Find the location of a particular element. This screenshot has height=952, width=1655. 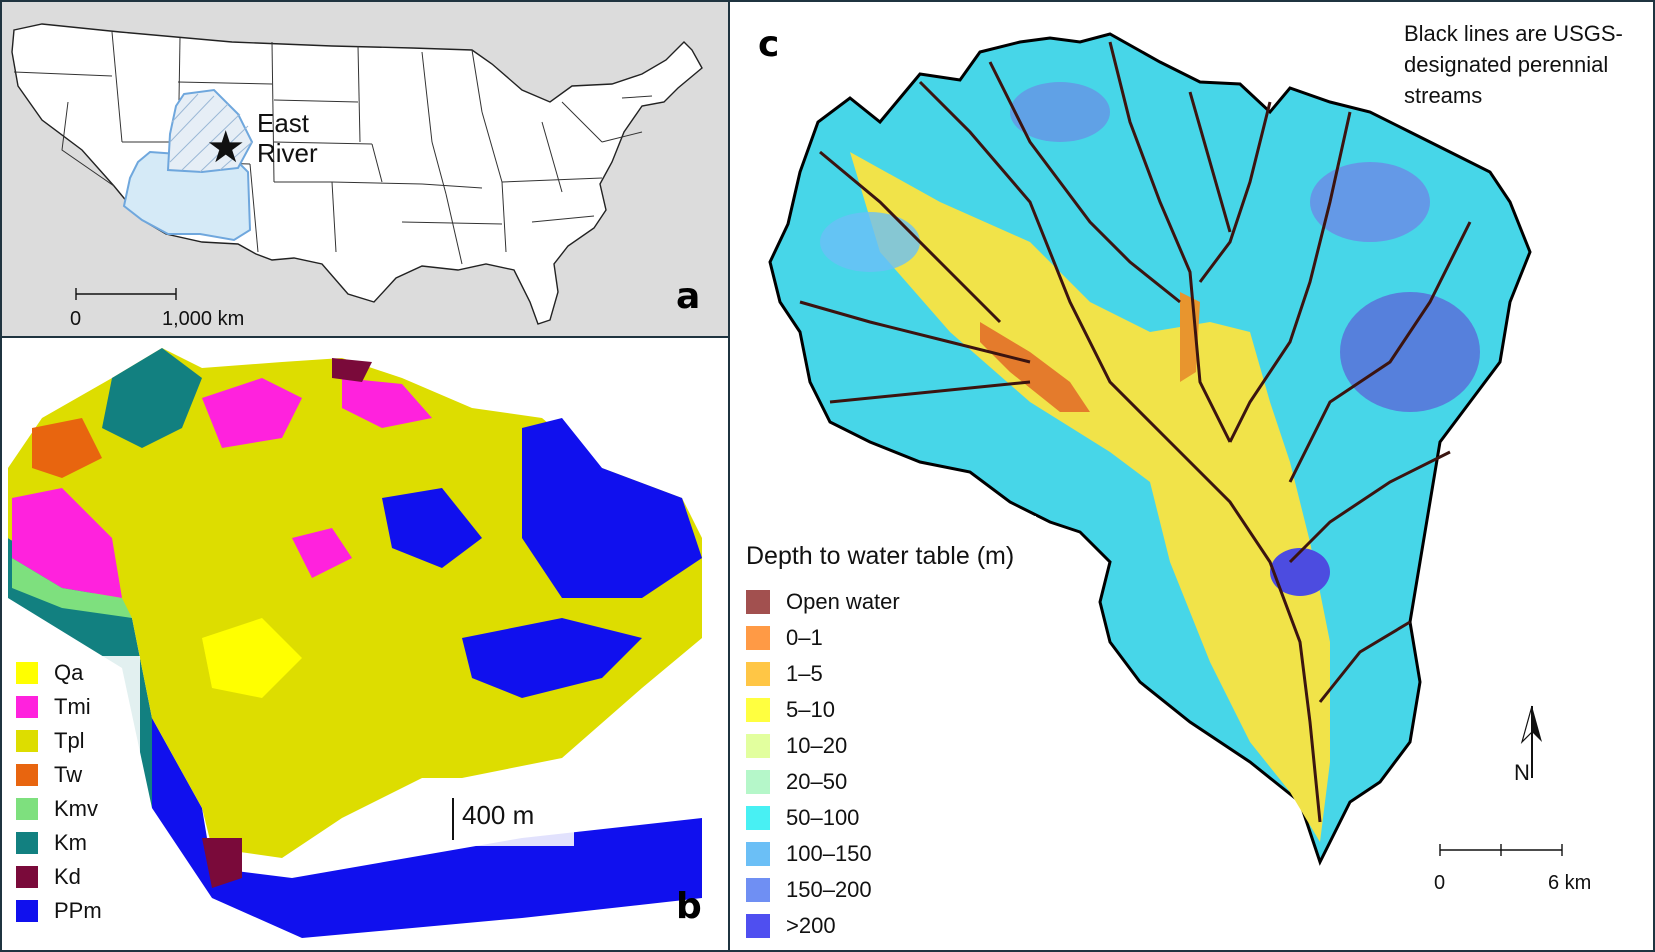

unit-tmi-top2 is located at coordinates (387, 403).